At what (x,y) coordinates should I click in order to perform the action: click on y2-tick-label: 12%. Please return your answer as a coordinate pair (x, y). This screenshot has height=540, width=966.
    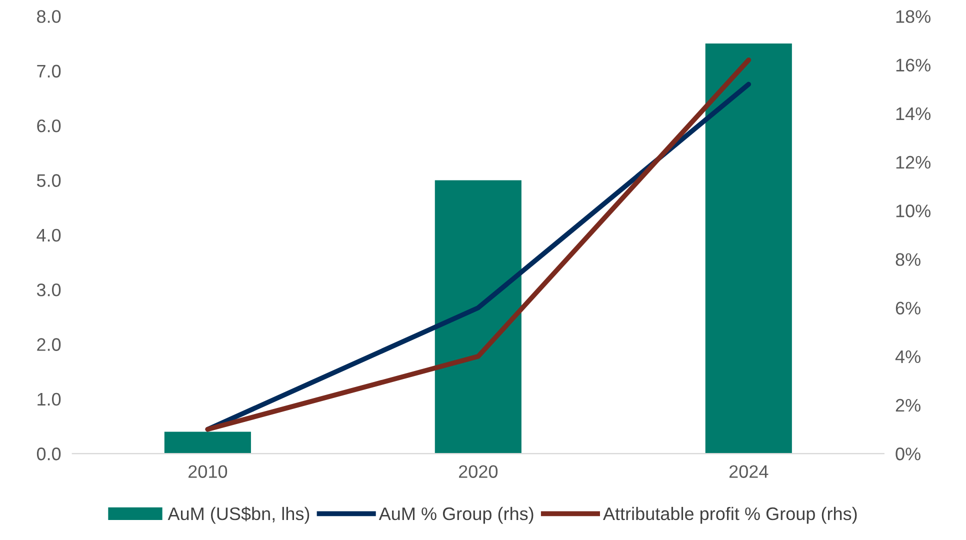
    Looking at the image, I should click on (913, 162).